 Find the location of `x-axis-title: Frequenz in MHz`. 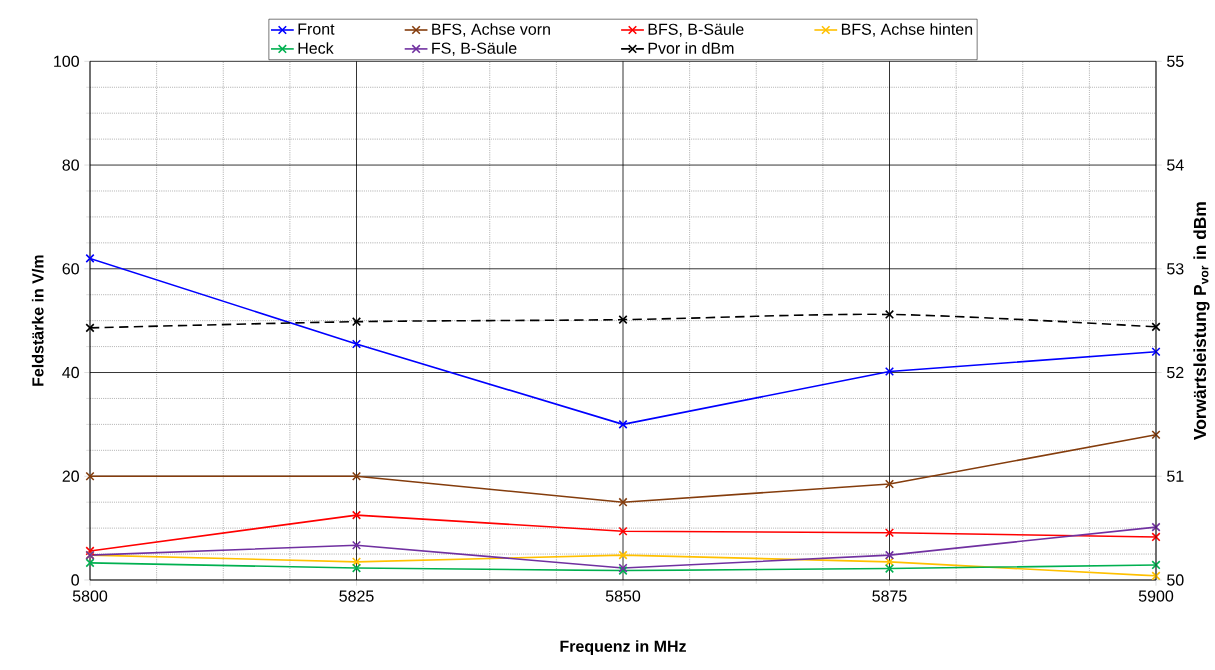

x-axis-title: Frequenz in MHz is located at coordinates (623, 648).